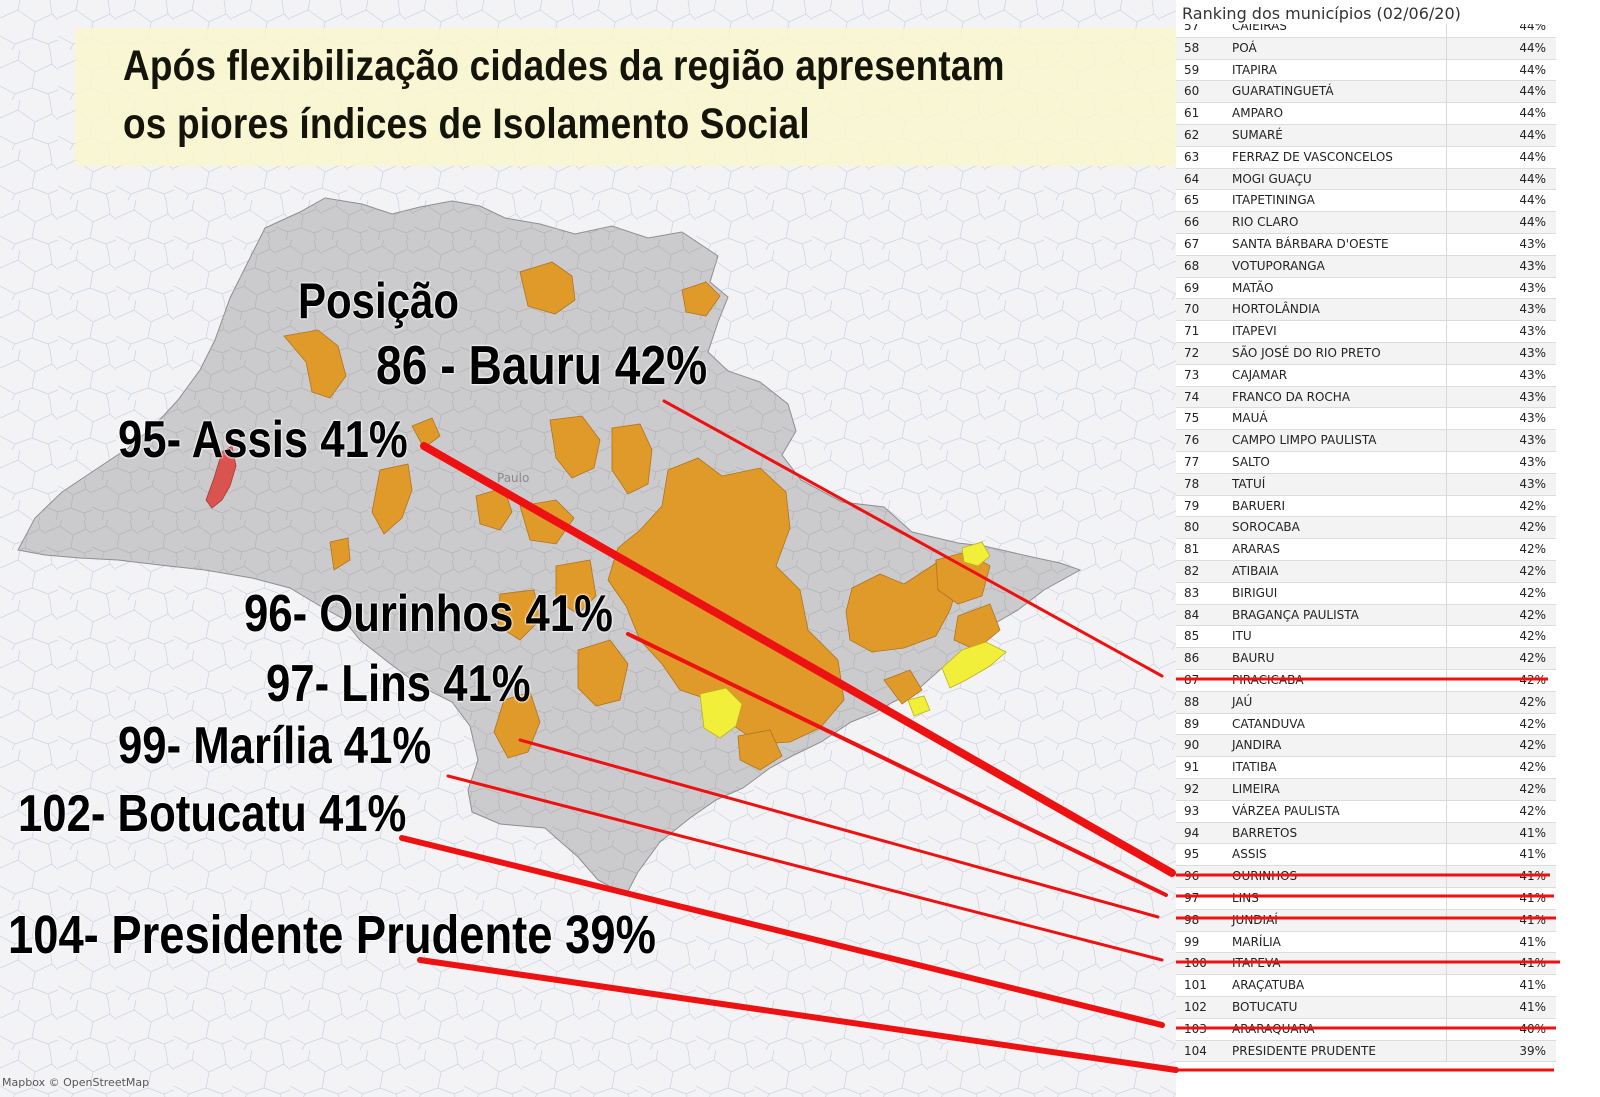 Image resolution: width=1600 pixels, height=1097 pixels. I want to click on ranking-position: 90, so click(1192, 745).